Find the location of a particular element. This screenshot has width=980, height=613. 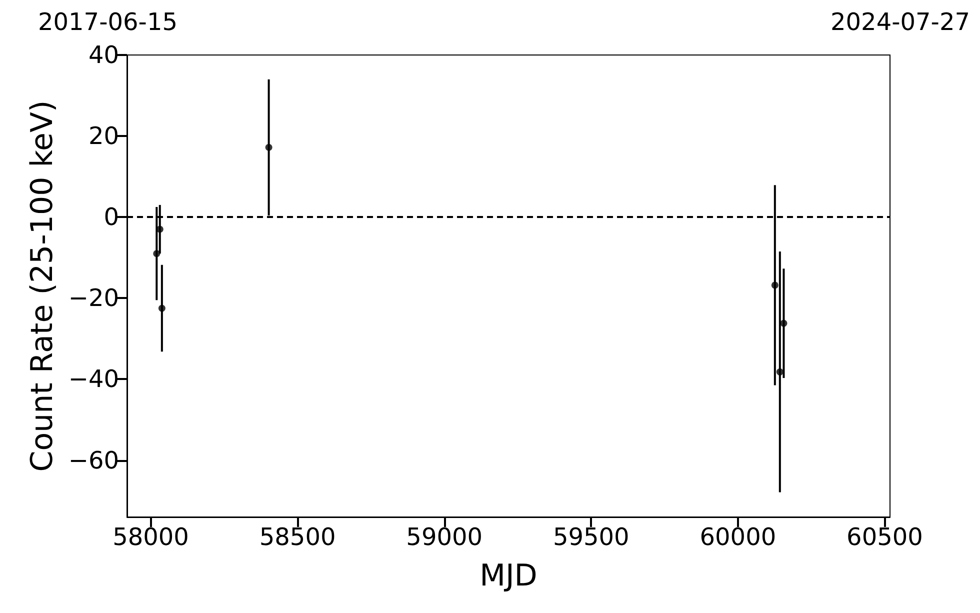

x-tick-label: 60500 is located at coordinates (884, 537).